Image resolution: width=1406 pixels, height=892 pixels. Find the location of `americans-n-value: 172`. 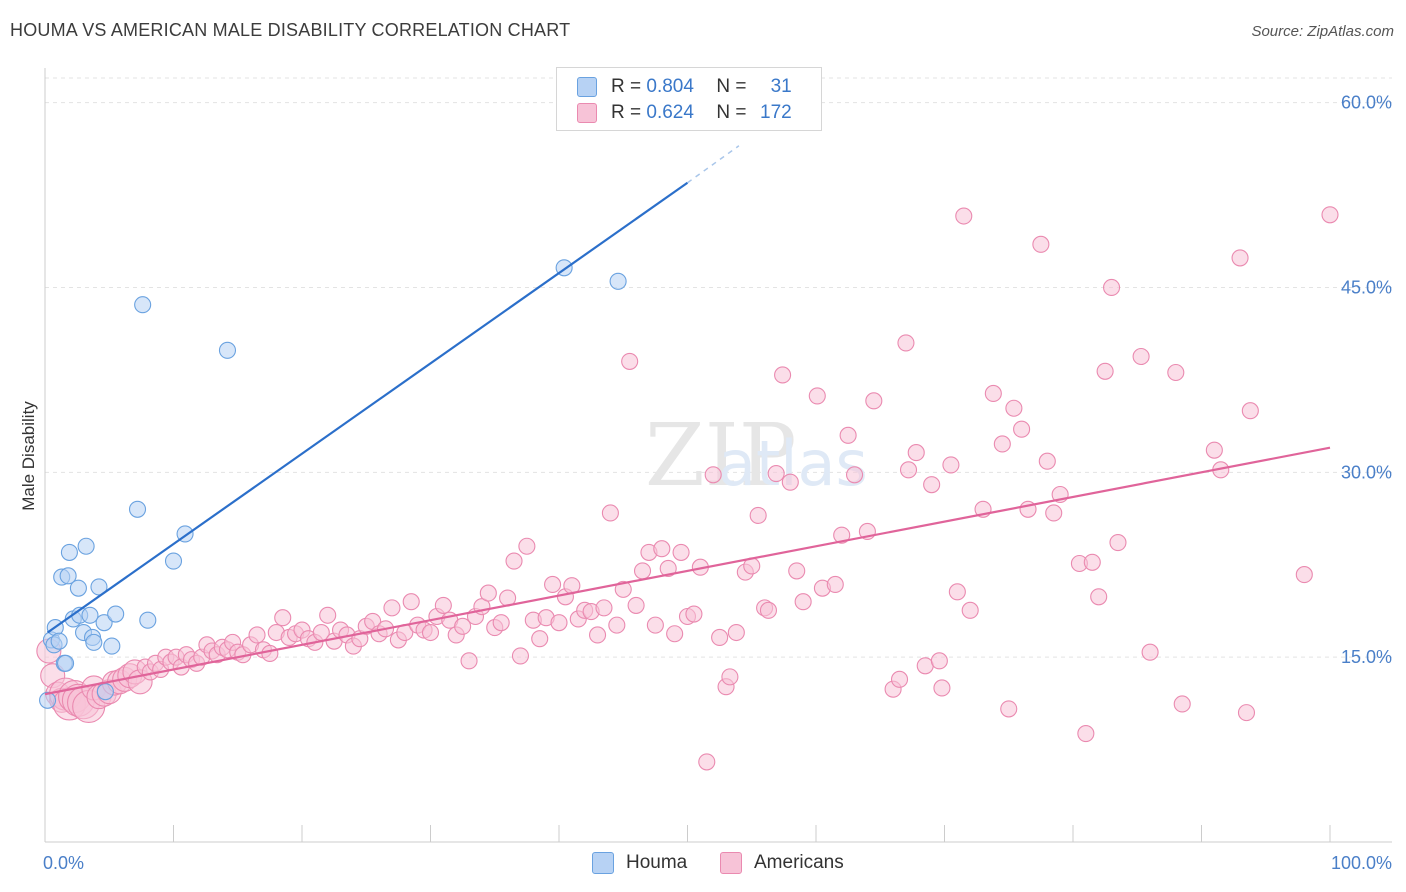

americans-n-value: 172 is located at coordinates (776, 112).